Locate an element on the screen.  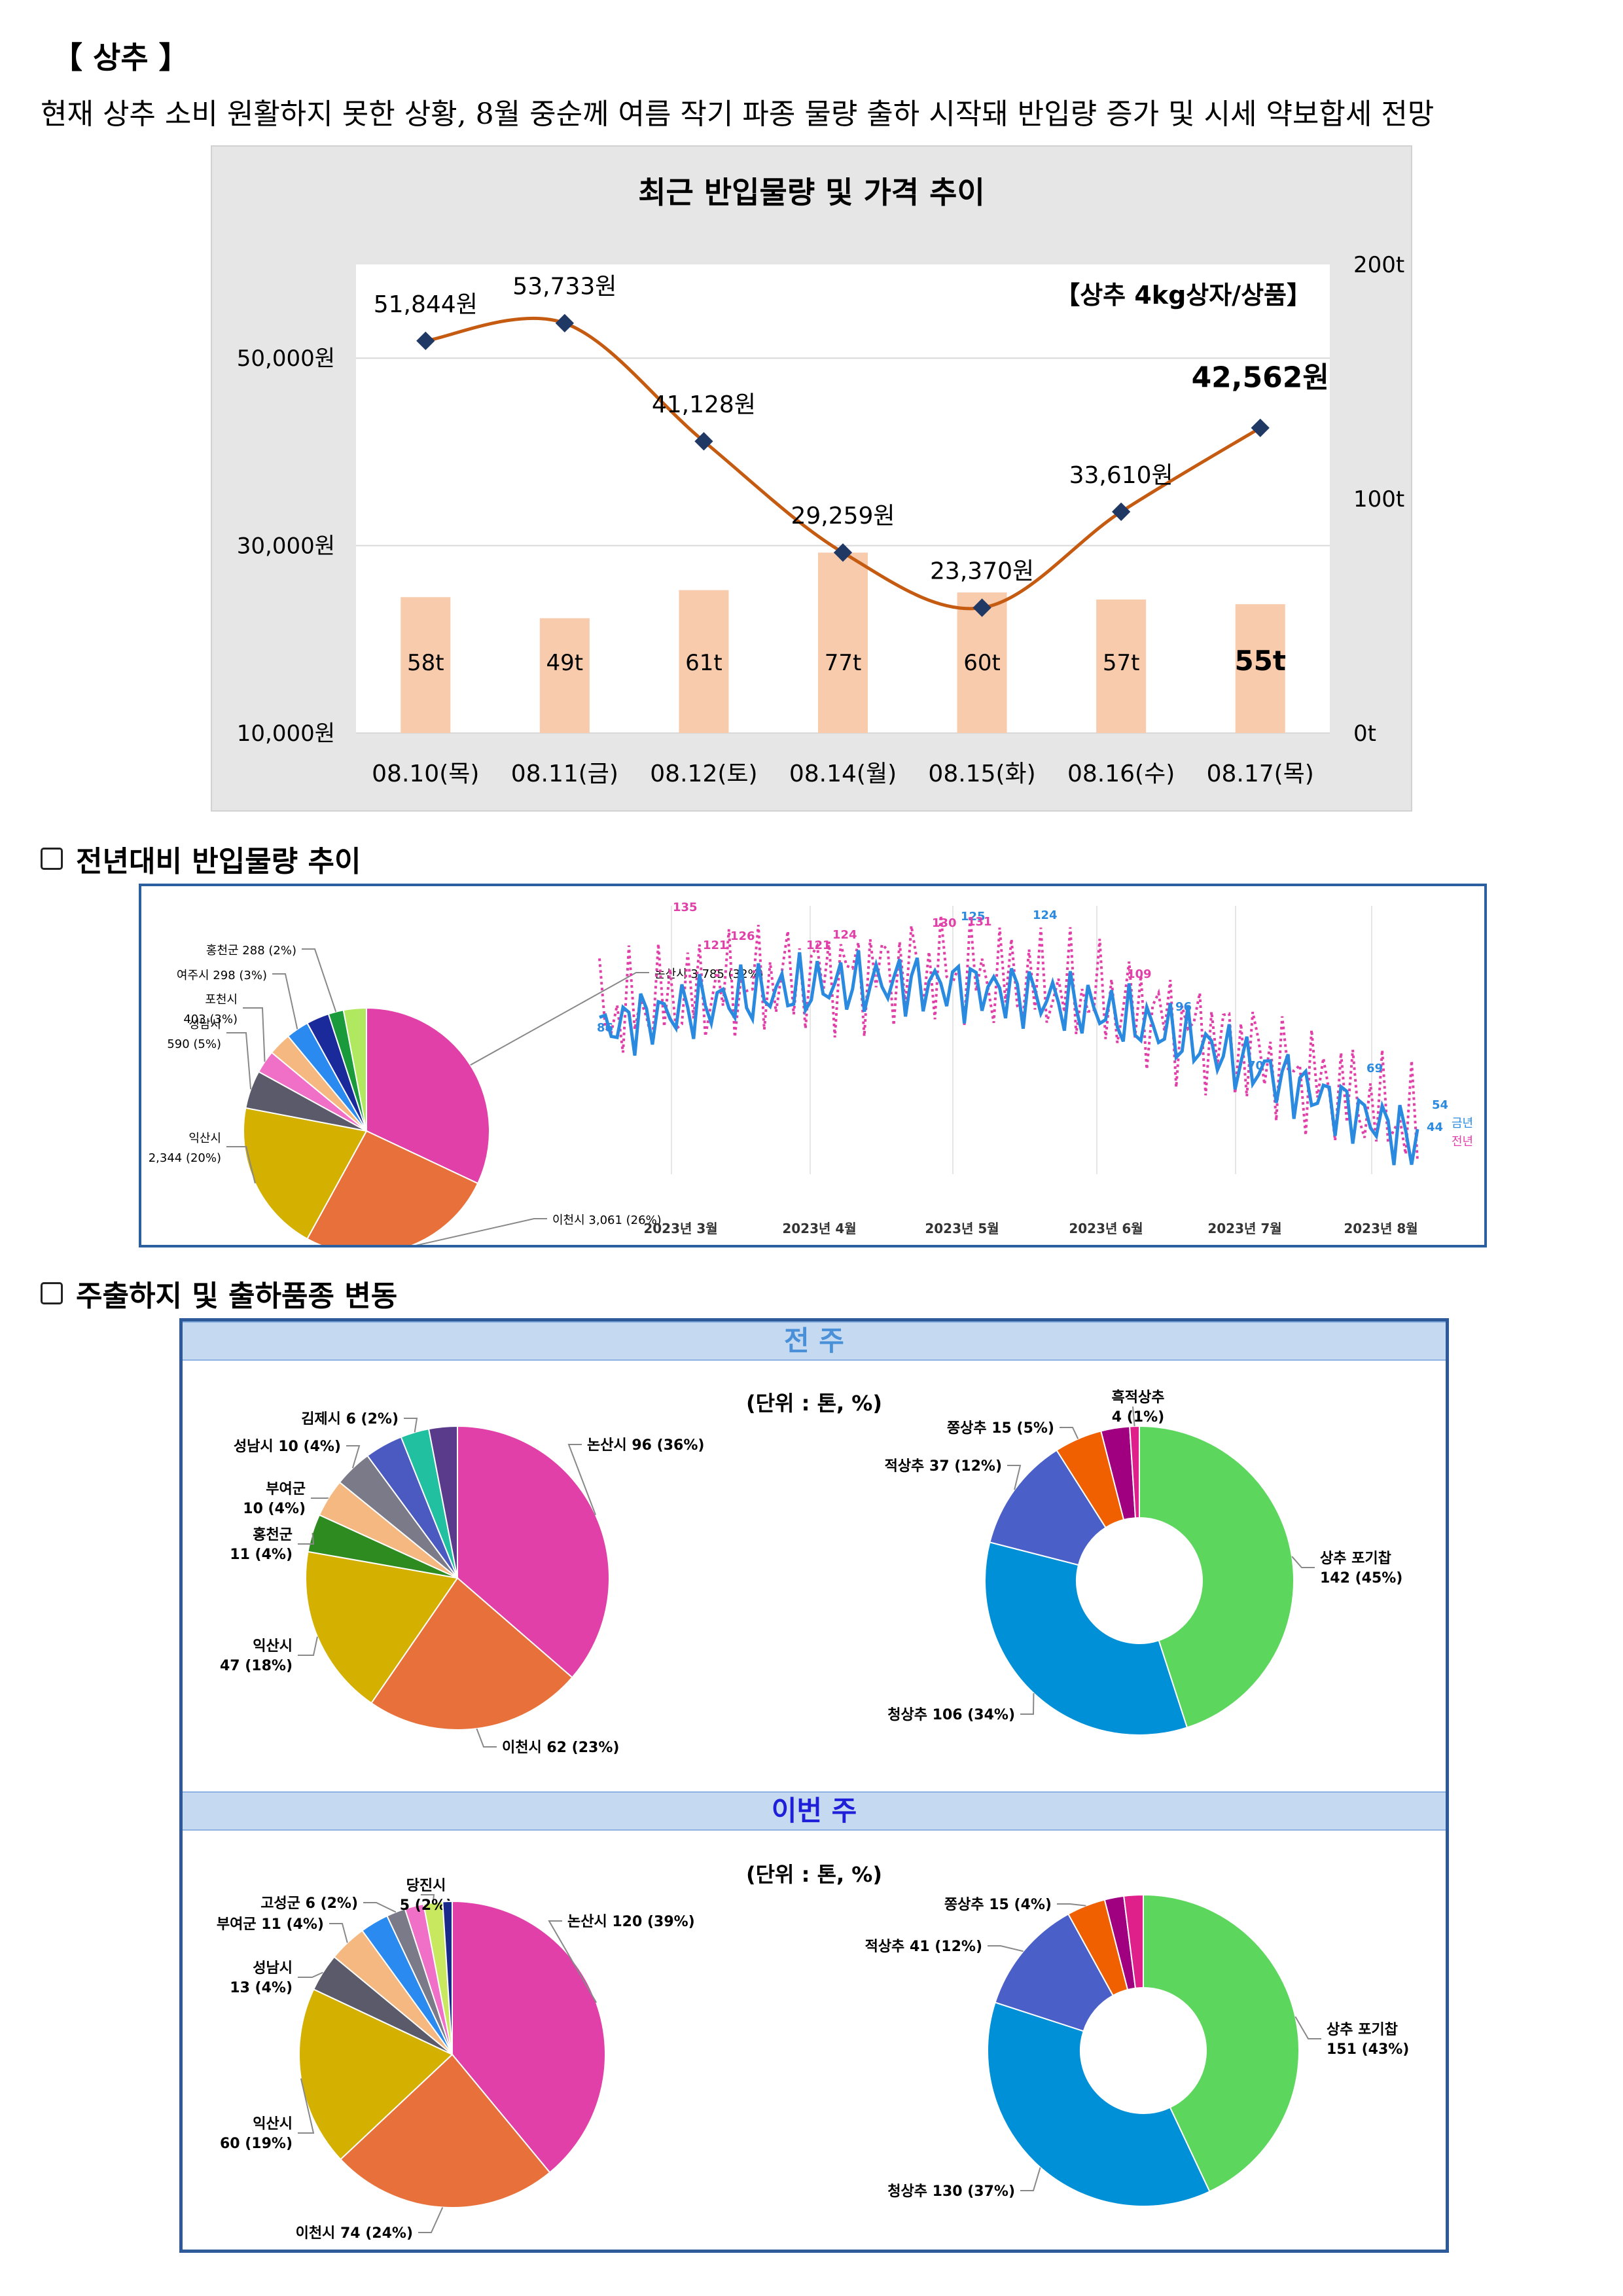
slice-label: 47 (18%) is located at coordinates (256, 1666).